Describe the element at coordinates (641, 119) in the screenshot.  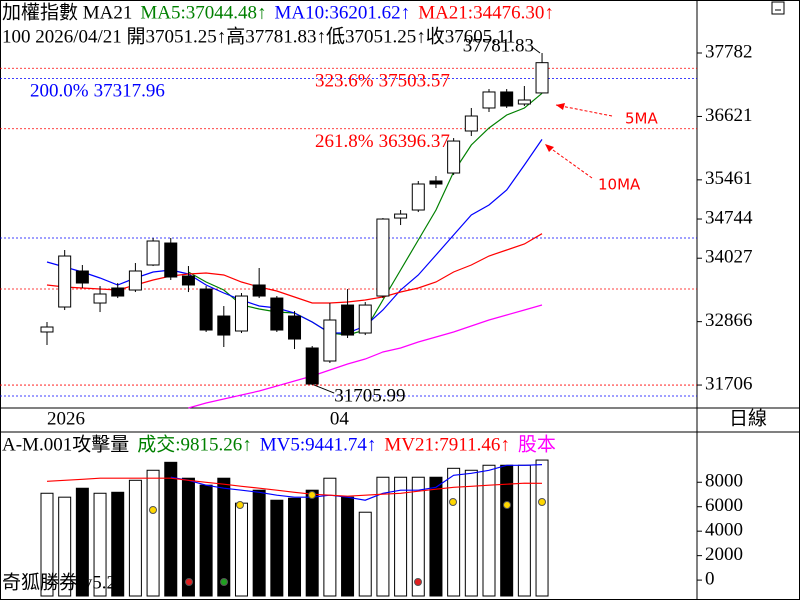
I see `annotation: 5MA` at that location.